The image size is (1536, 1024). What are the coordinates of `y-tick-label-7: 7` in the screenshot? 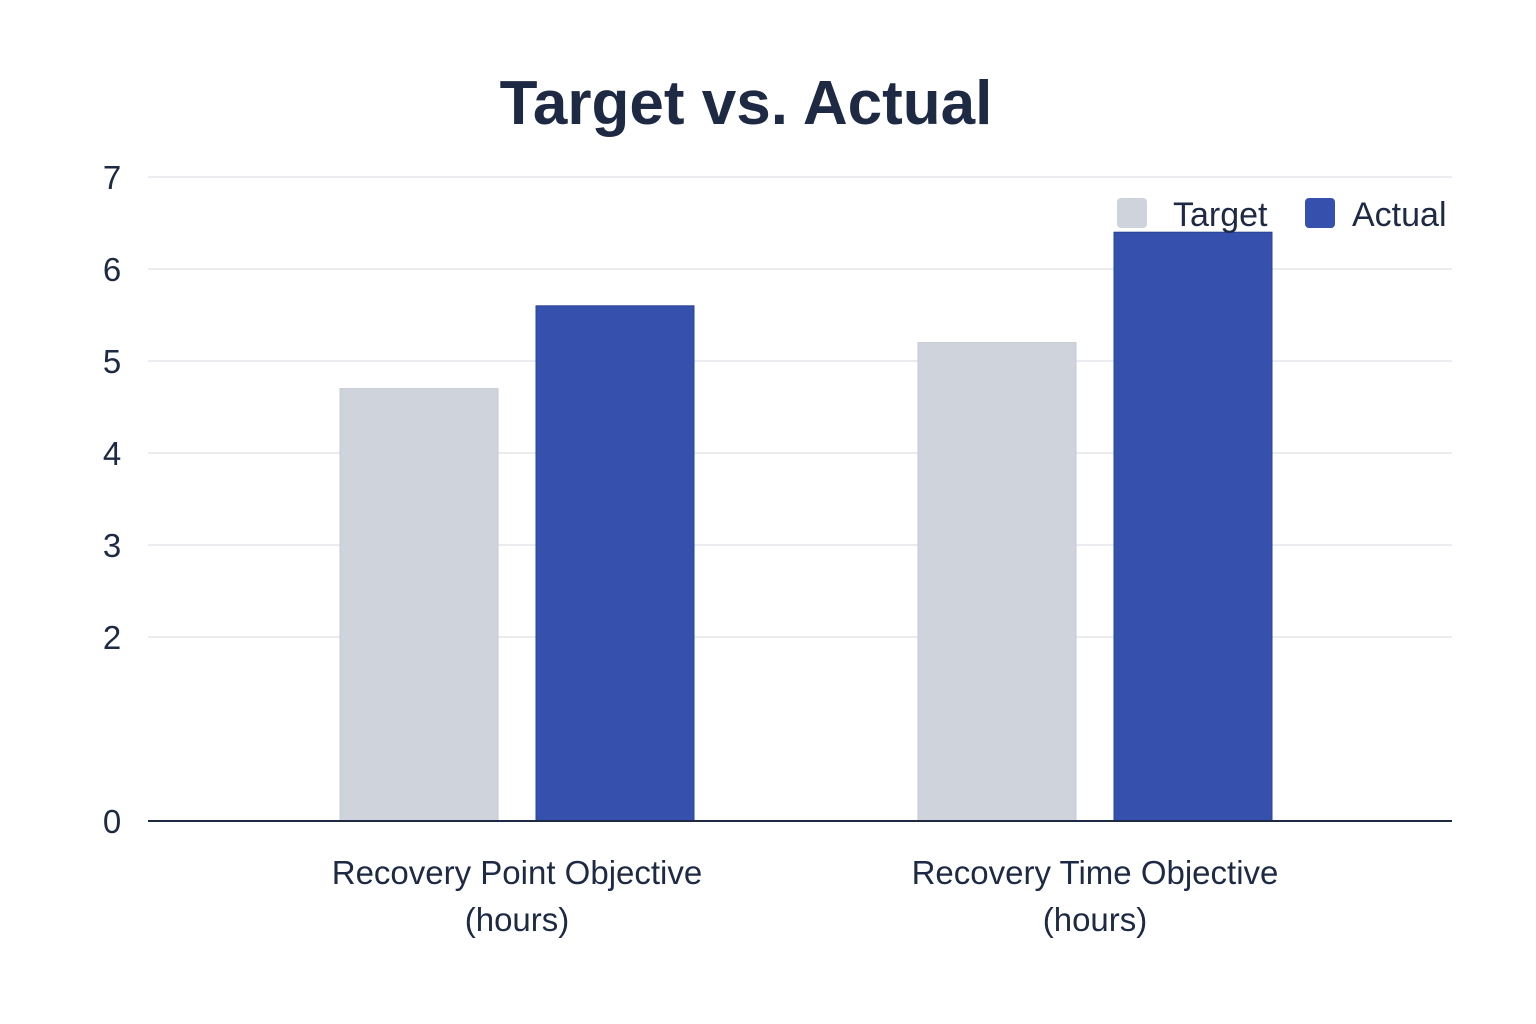 It's located at (112, 177).